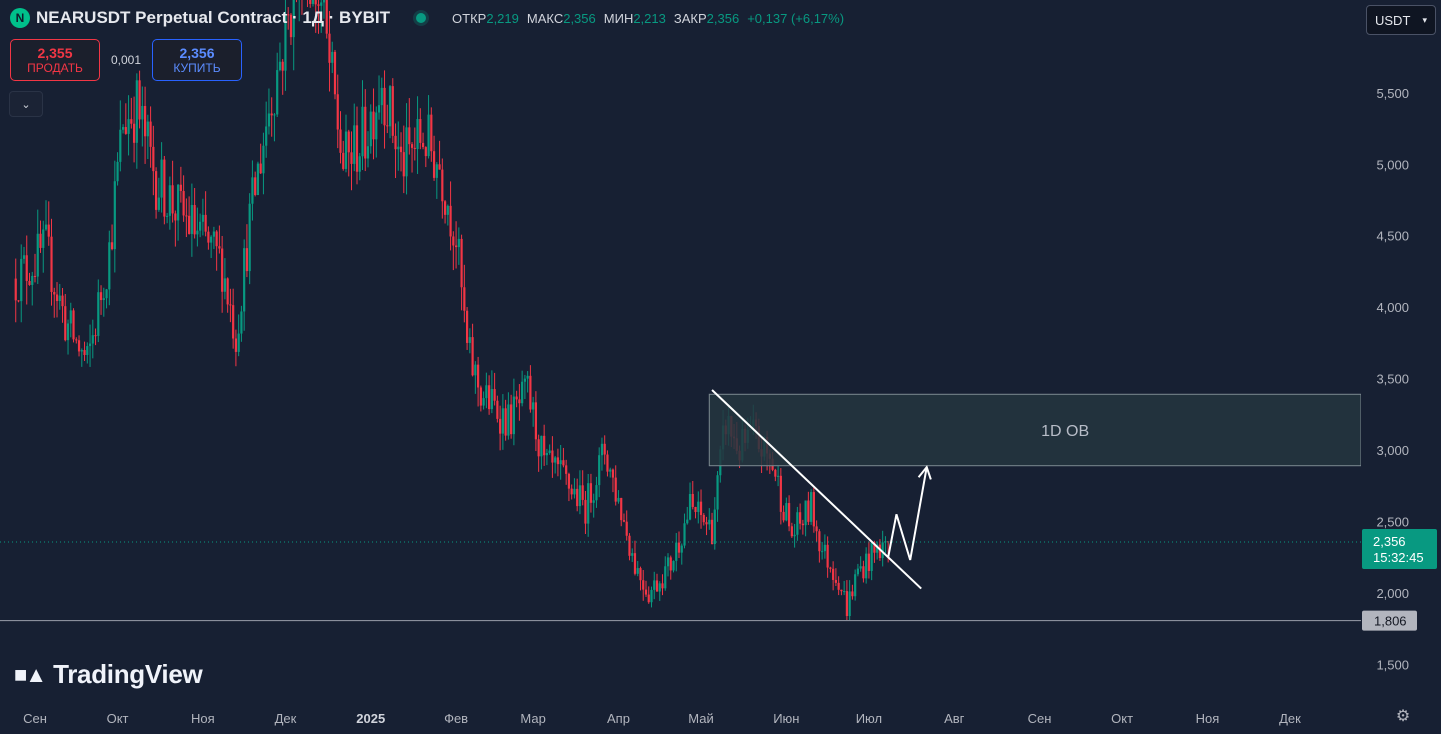  Describe the element at coordinates (1392, 93) in the screenshot. I see `price-tick-label: 5,500` at that location.